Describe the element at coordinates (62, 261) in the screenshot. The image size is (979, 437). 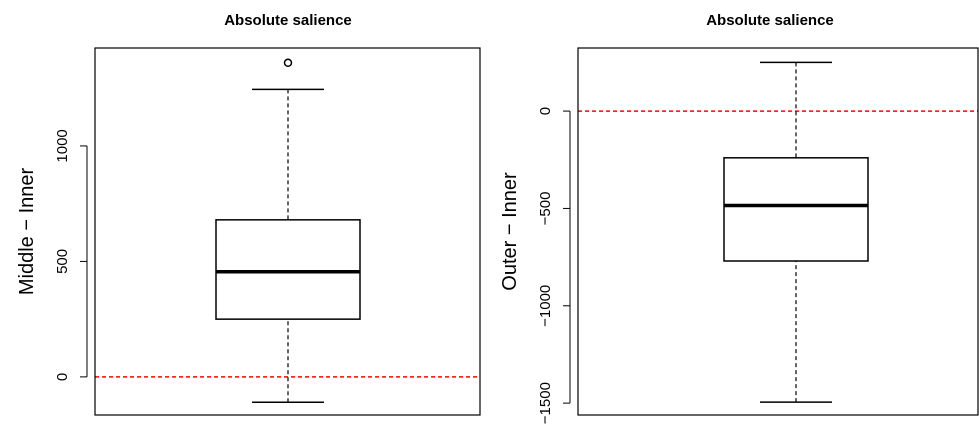
I see `y-tick-label: 500` at that location.